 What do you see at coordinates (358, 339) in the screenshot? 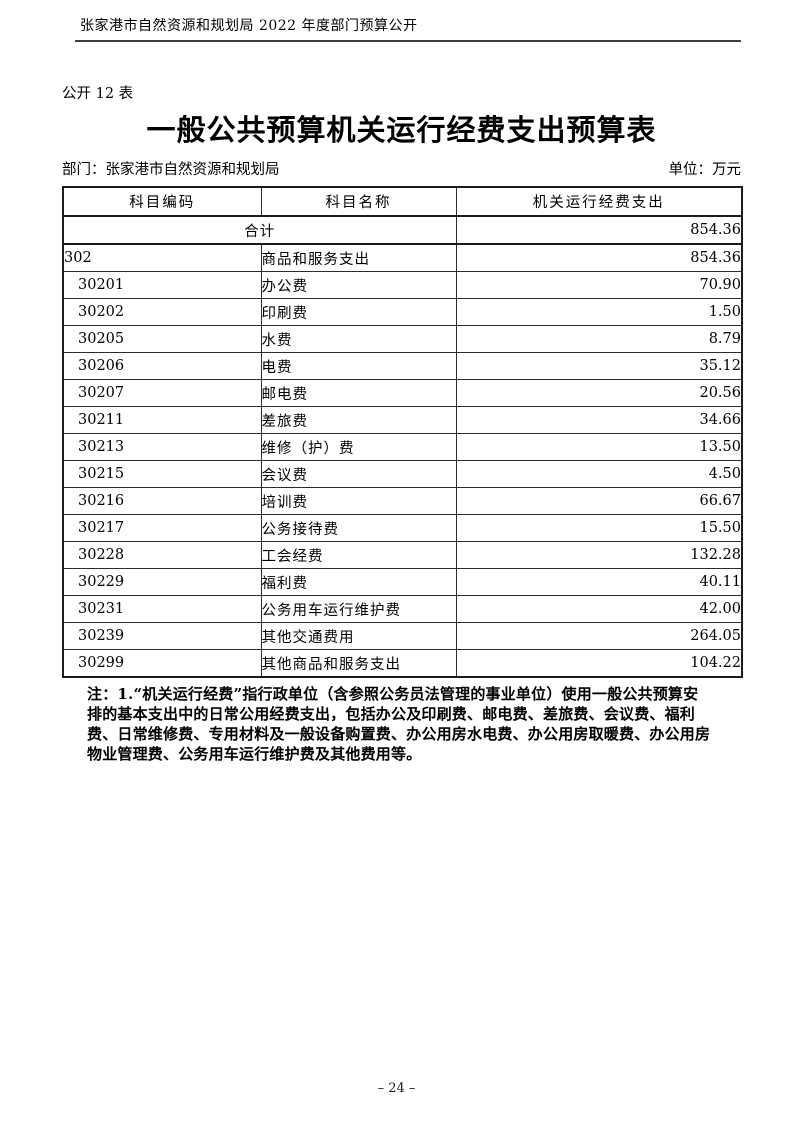
I see `subject-name-cell: 水费` at bounding box center [358, 339].